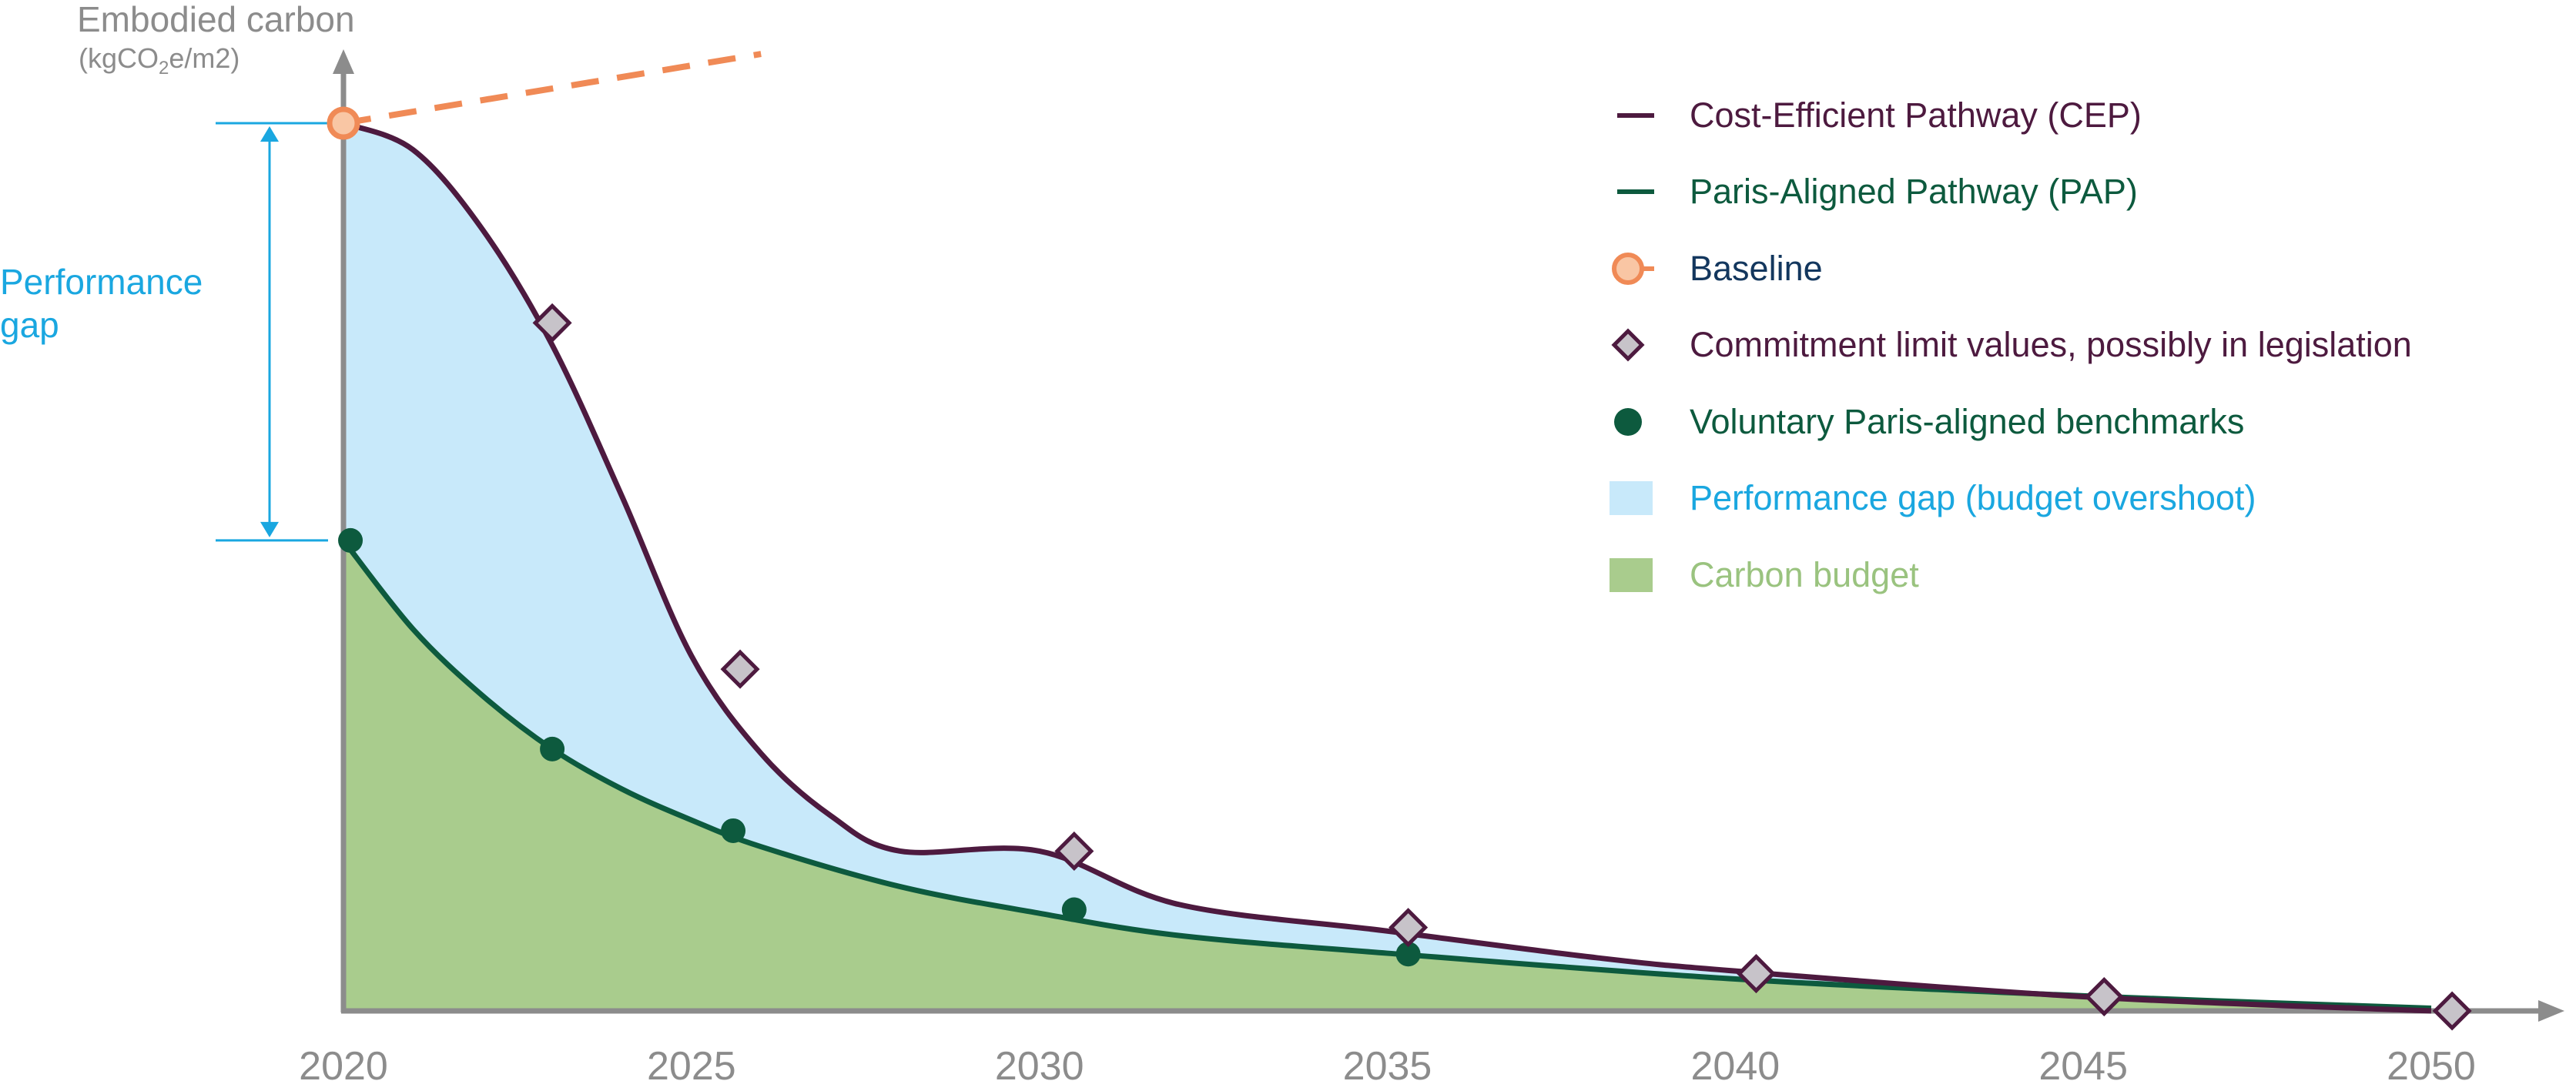  What do you see at coordinates (1628, 422) in the screenshot?
I see `dot-marker-icon` at bounding box center [1628, 422].